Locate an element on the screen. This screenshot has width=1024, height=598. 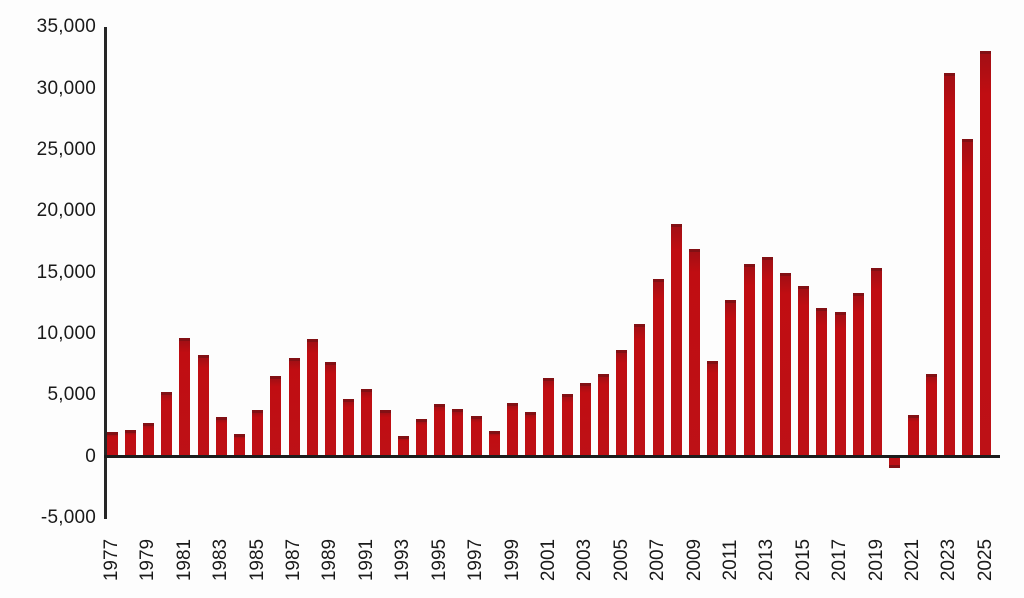
x-tick-label-2017: 2017 is located at coordinates (840, 560).